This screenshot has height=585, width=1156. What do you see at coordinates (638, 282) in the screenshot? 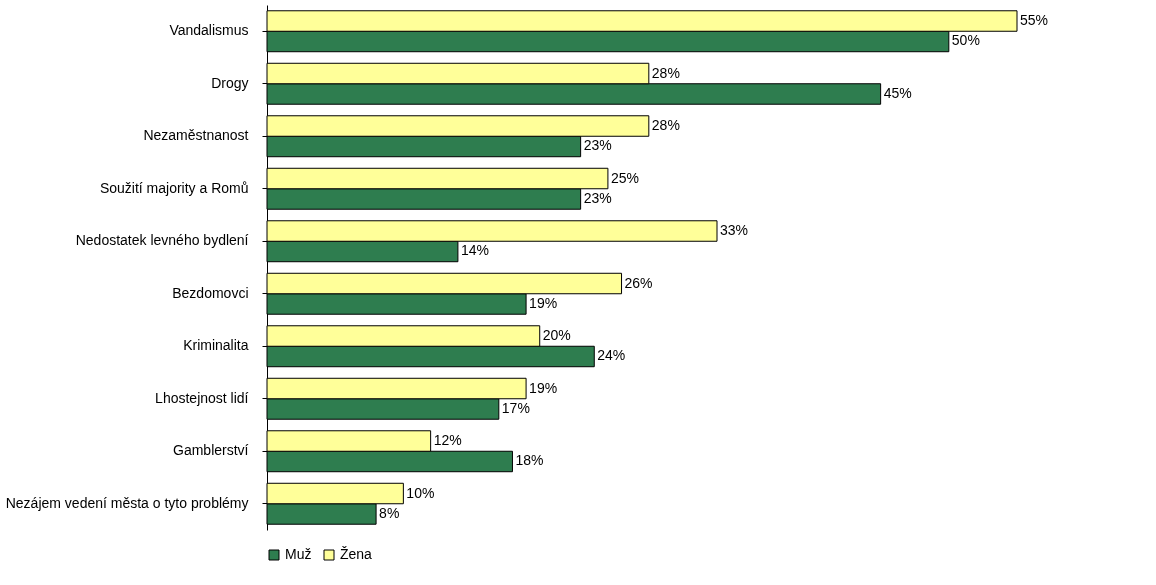
I see `data-label: 26%` at bounding box center [638, 282].